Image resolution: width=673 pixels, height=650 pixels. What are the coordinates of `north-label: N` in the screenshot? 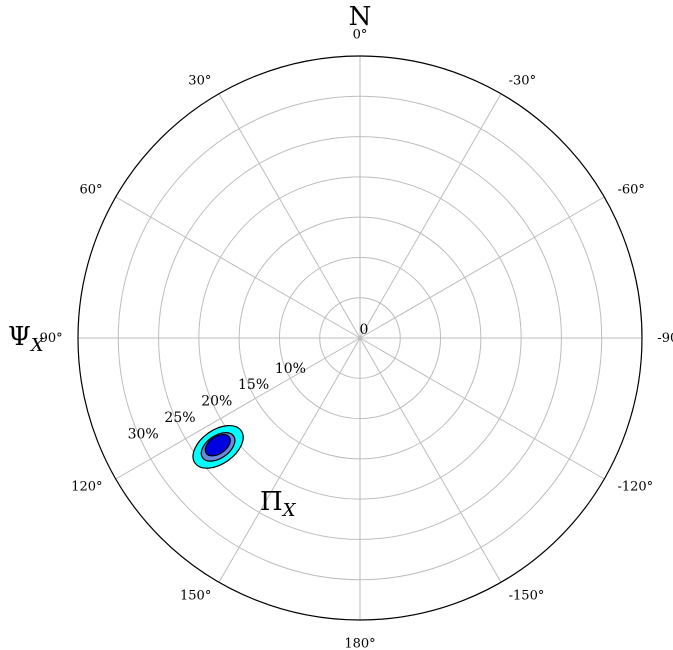 It's located at (360, 17).